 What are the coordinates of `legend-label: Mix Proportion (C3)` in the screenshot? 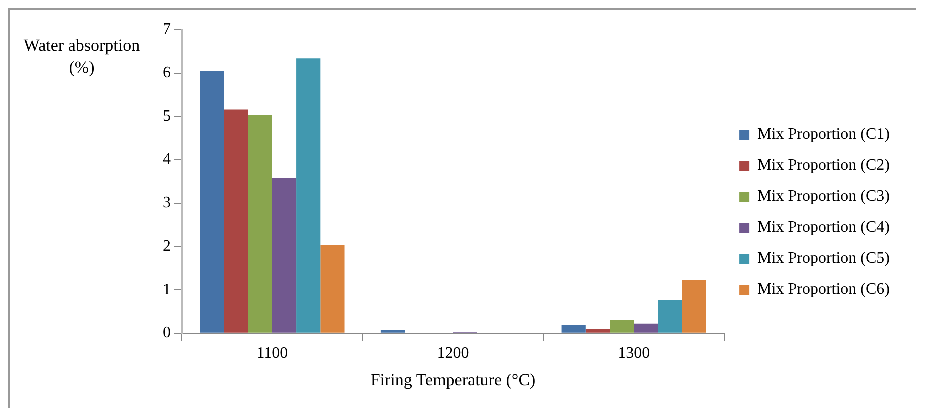 It's located at (824, 197).